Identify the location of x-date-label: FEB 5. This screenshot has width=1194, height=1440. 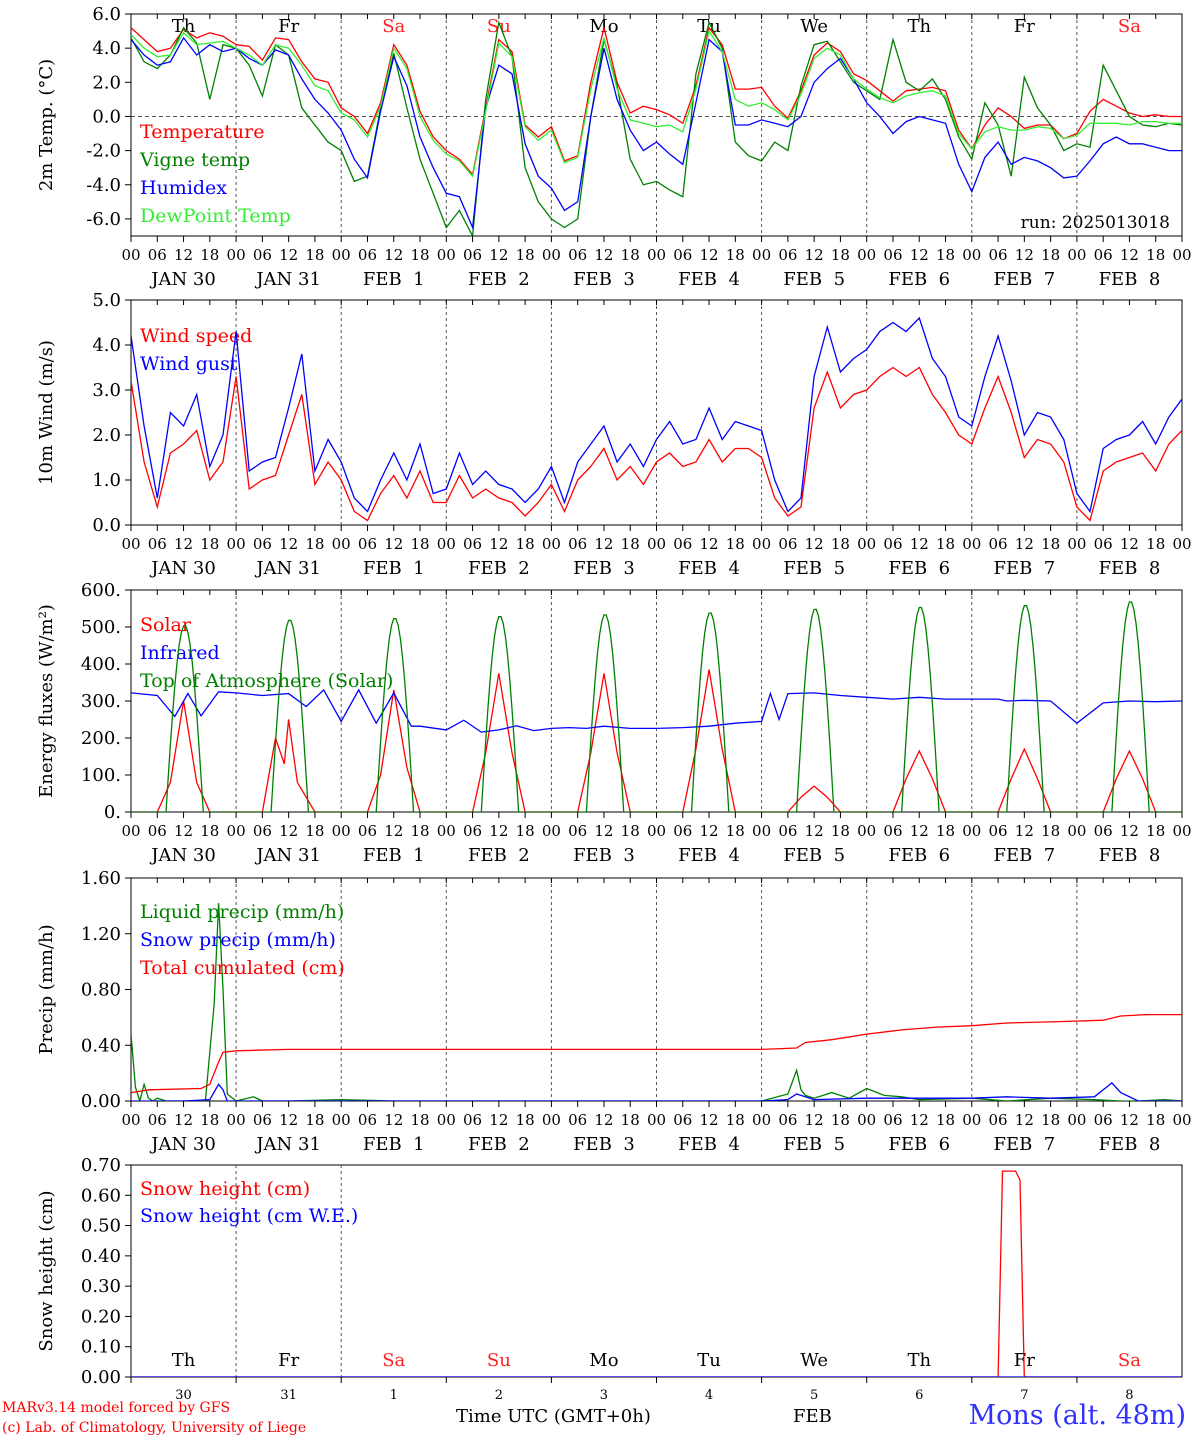
(814, 568).